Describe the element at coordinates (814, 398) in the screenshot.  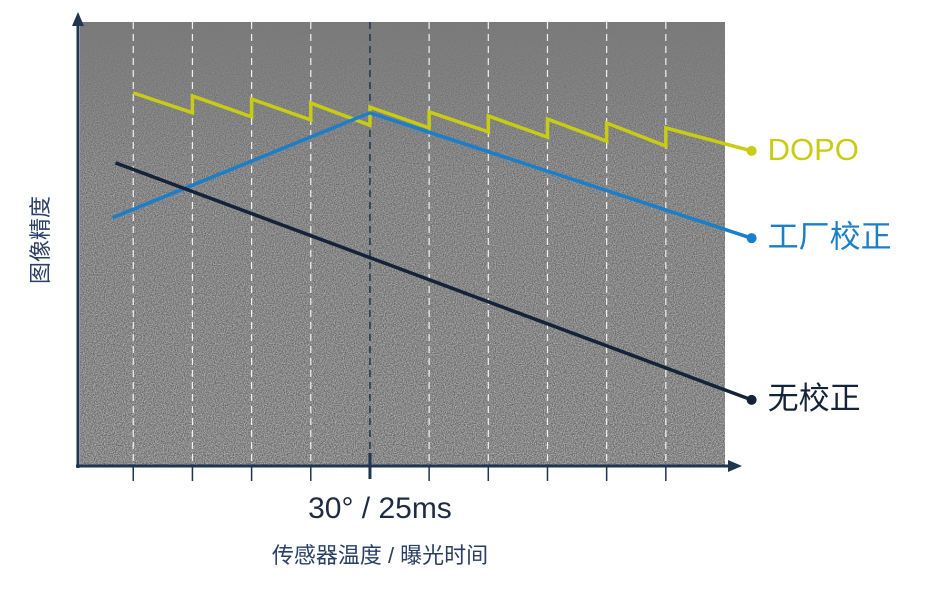
I see `series-label: 无校正` at that location.